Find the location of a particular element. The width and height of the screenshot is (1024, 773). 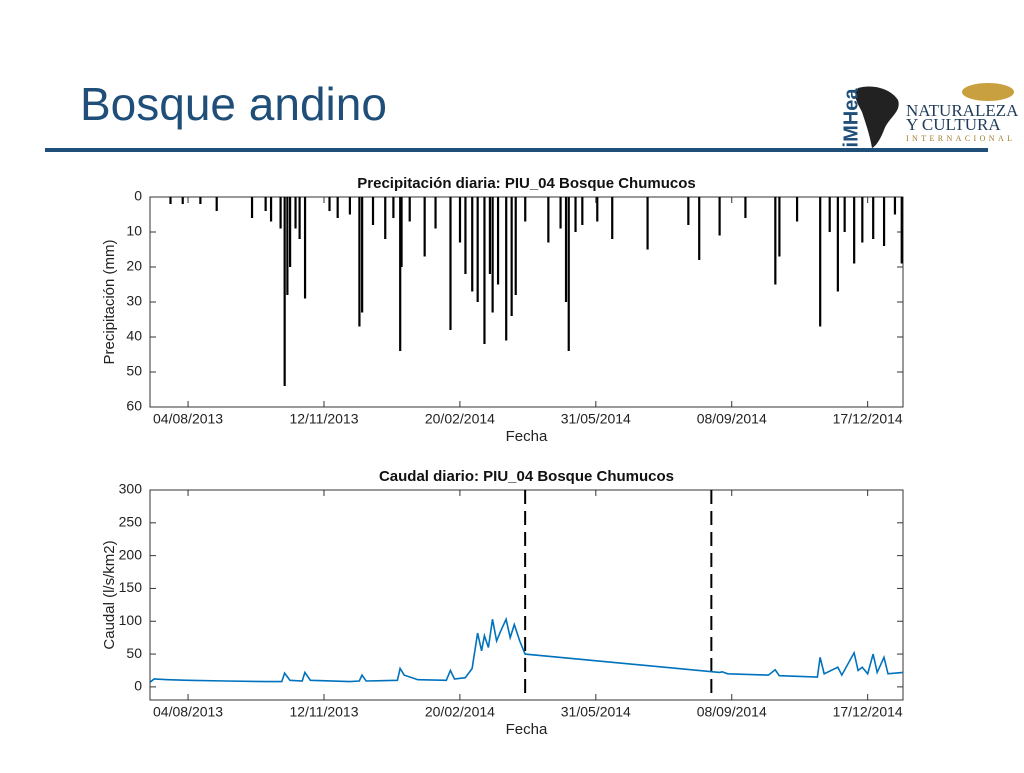

logo-text: INTERNACIONAL is located at coordinates (959, 138).